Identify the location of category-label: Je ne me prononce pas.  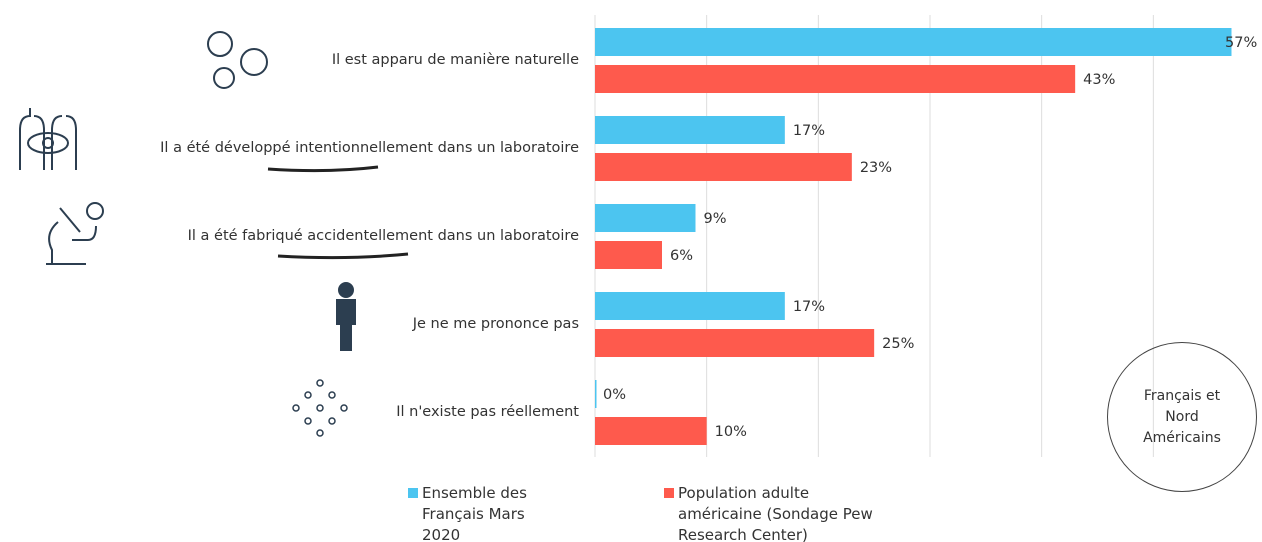
(495, 324).